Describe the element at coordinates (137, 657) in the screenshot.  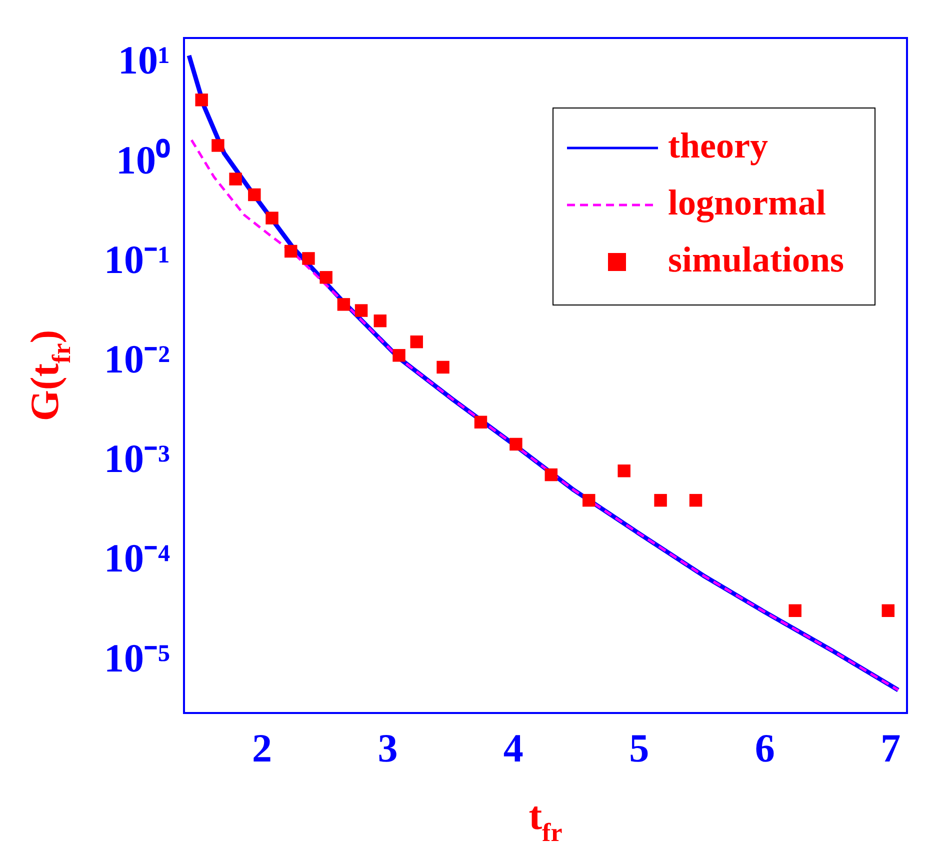
I see `y-tick-label: 10⁻⁵` at that location.